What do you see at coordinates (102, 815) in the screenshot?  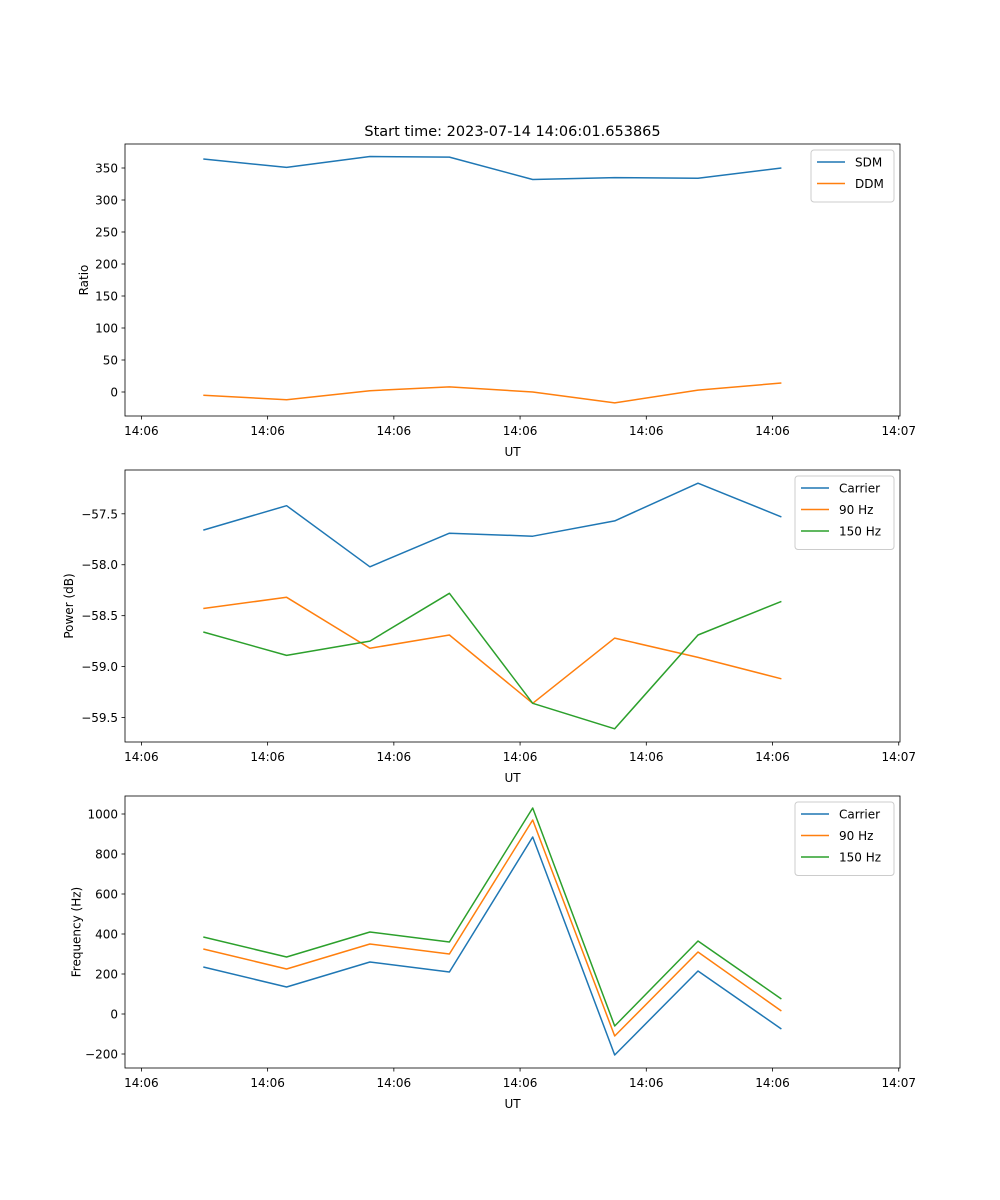 I see `y-tick-label: 1000` at bounding box center [102, 815].